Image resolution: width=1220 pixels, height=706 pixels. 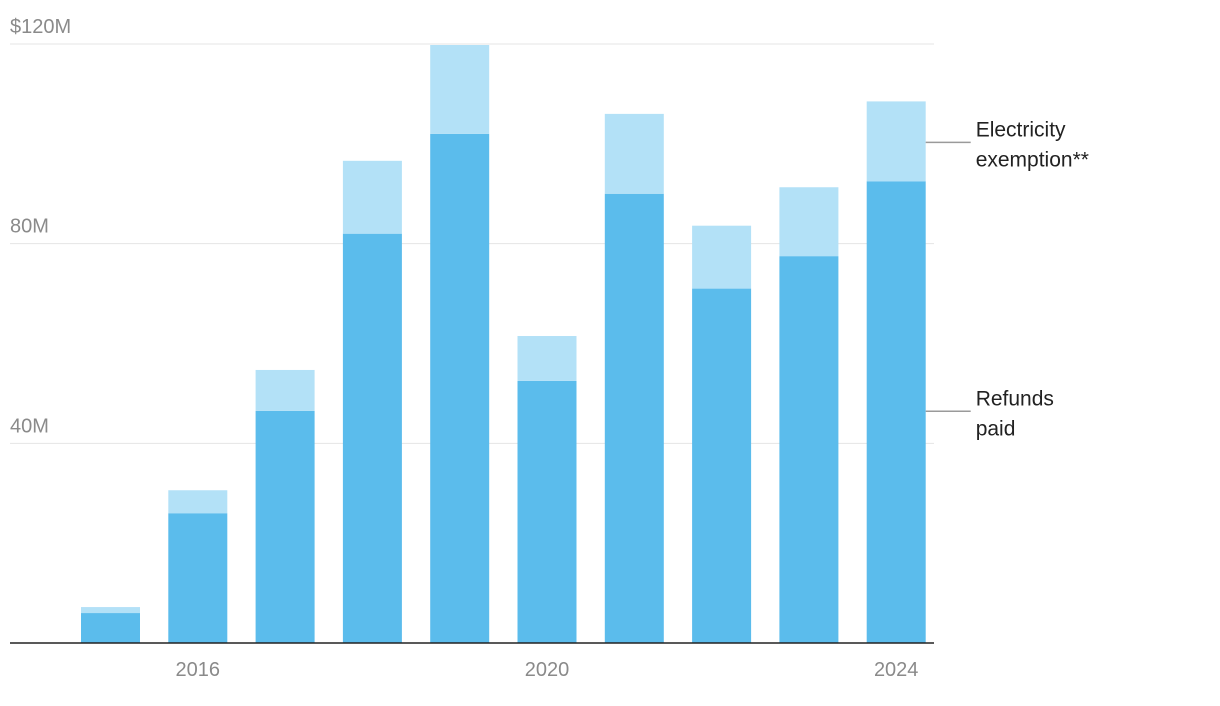 What do you see at coordinates (29, 227) in the screenshot?
I see `y-tick-label: 80M` at bounding box center [29, 227].